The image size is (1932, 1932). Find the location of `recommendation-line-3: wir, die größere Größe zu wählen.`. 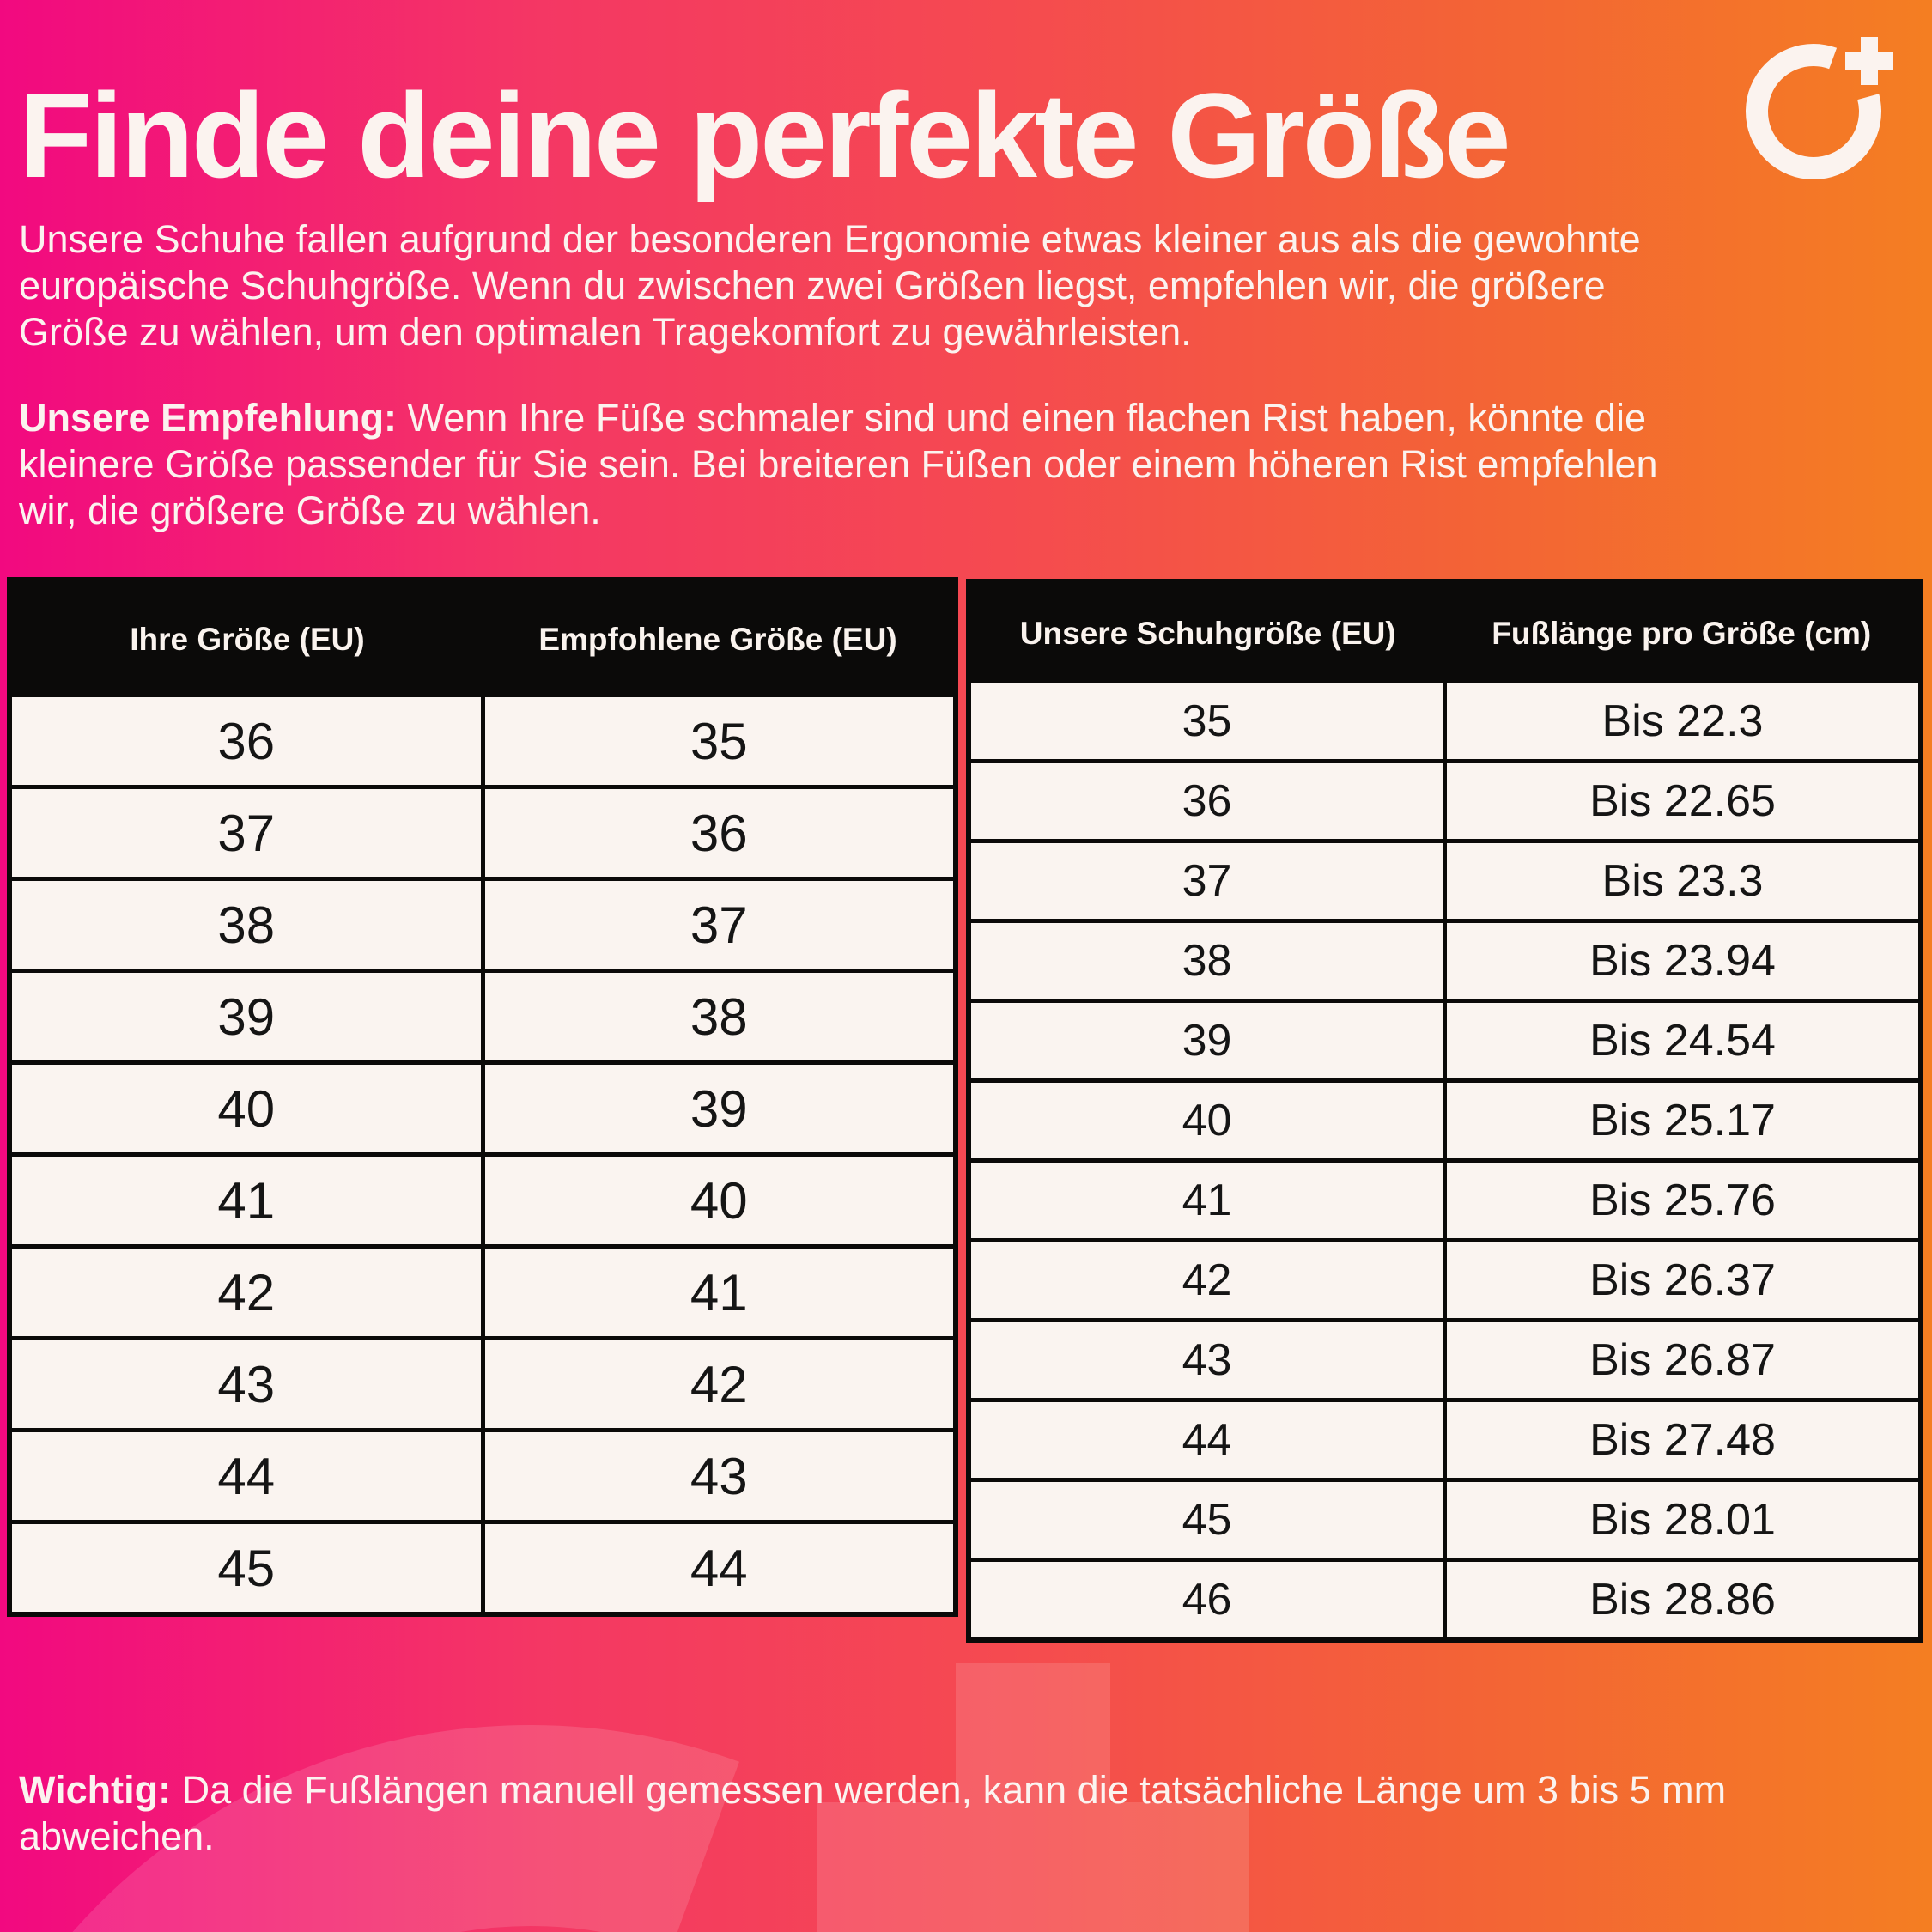

recommendation-line-3: wir, die größere Größe zu wählen. is located at coordinates (310, 510).